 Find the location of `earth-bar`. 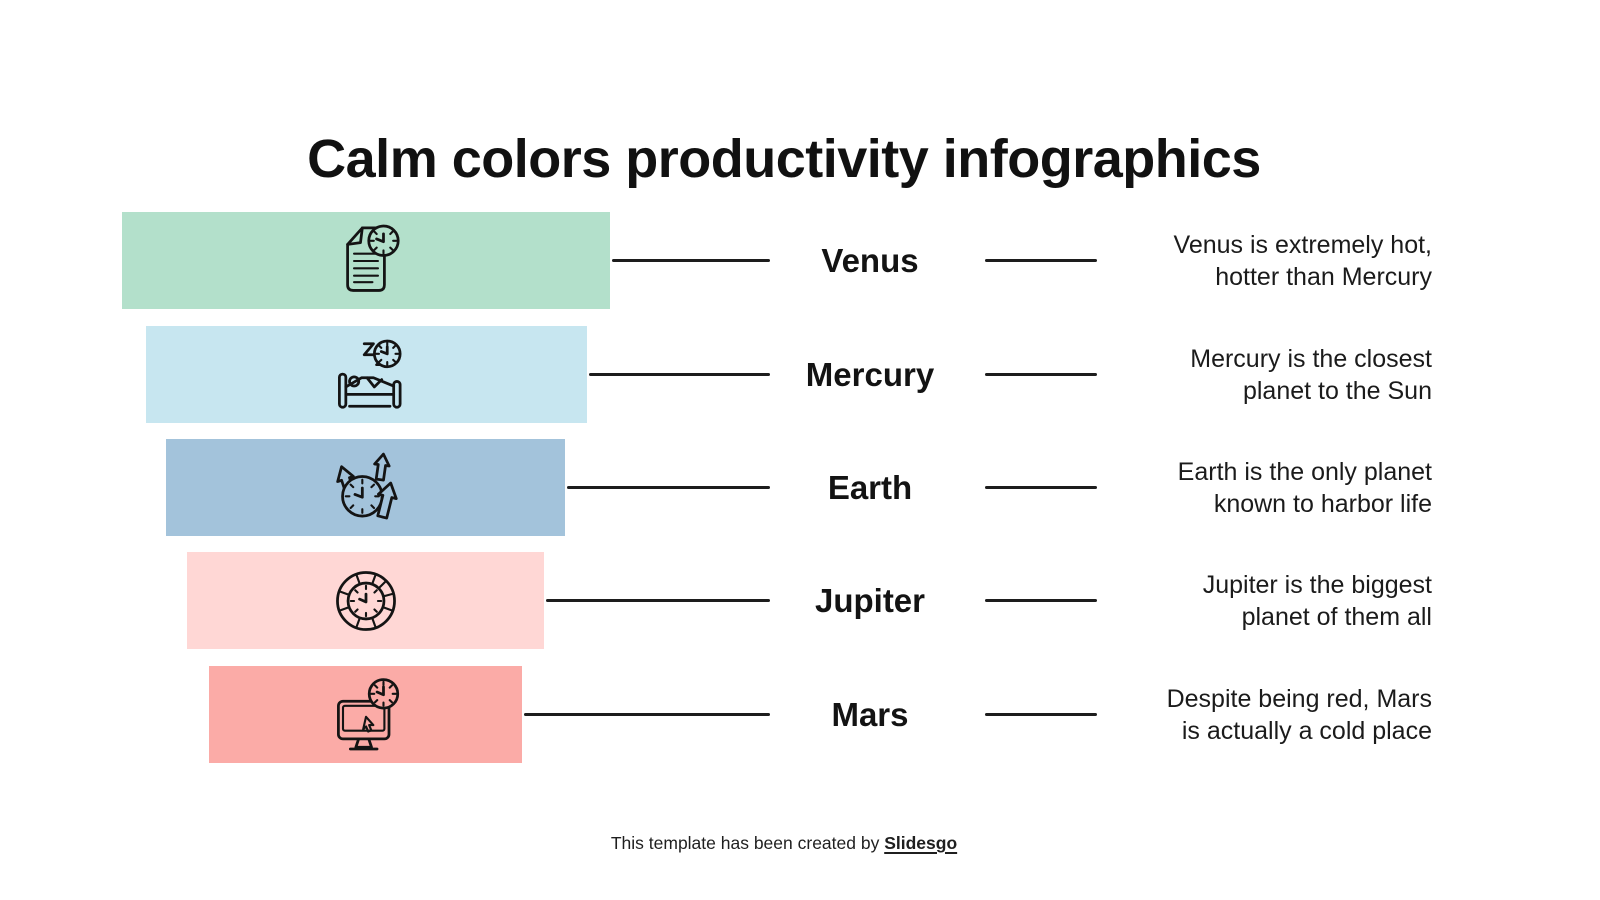

earth-bar is located at coordinates (365, 487).